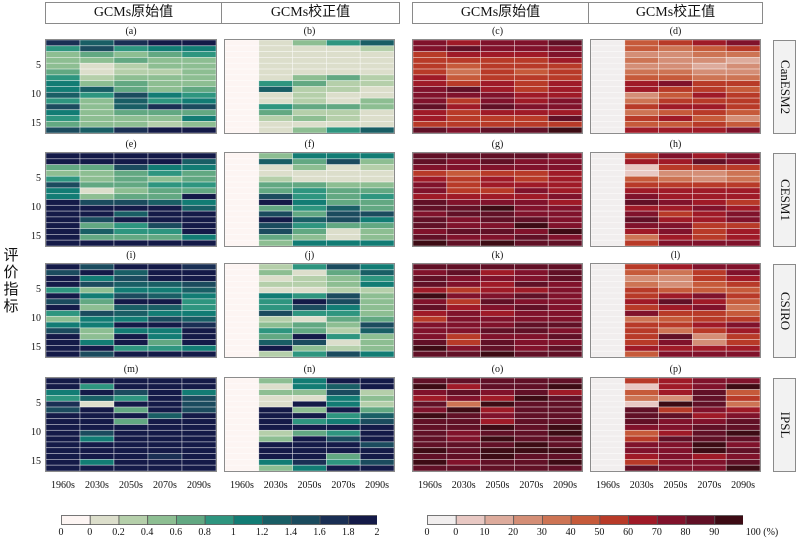 This screenshot has width=797, height=538. What do you see at coordinates (309, 199) in the screenshot?
I see `heatmap-panel-f` at bounding box center [309, 199].